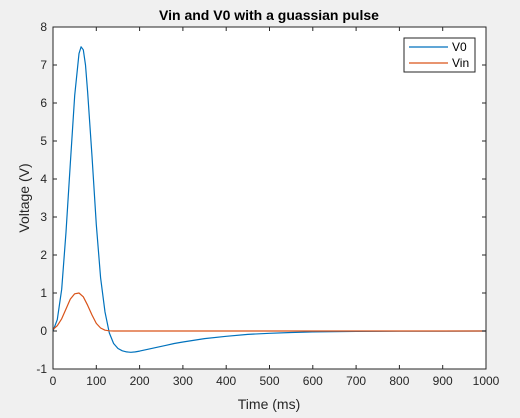 The image size is (520, 418). Describe the element at coordinates (183, 381) in the screenshot. I see `x-tick-label: 300` at that location.